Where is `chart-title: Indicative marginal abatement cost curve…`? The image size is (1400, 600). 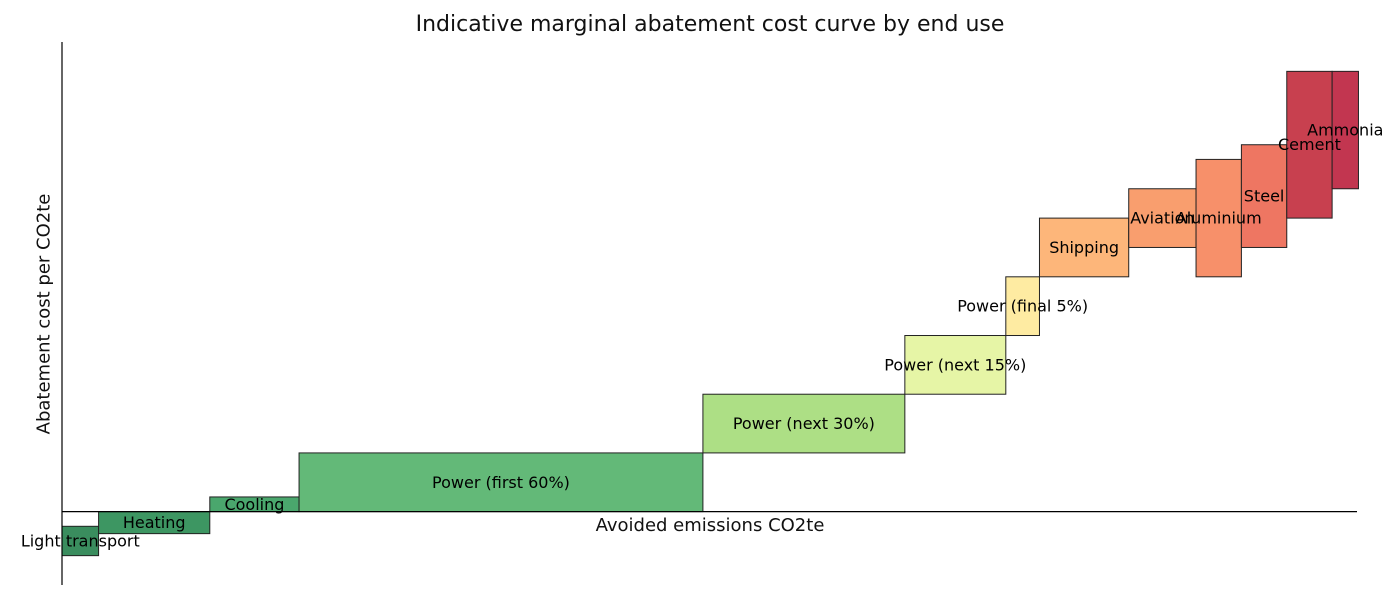
chart-title: Indicative marginal abatement cost curve… is located at coordinates (710, 24).